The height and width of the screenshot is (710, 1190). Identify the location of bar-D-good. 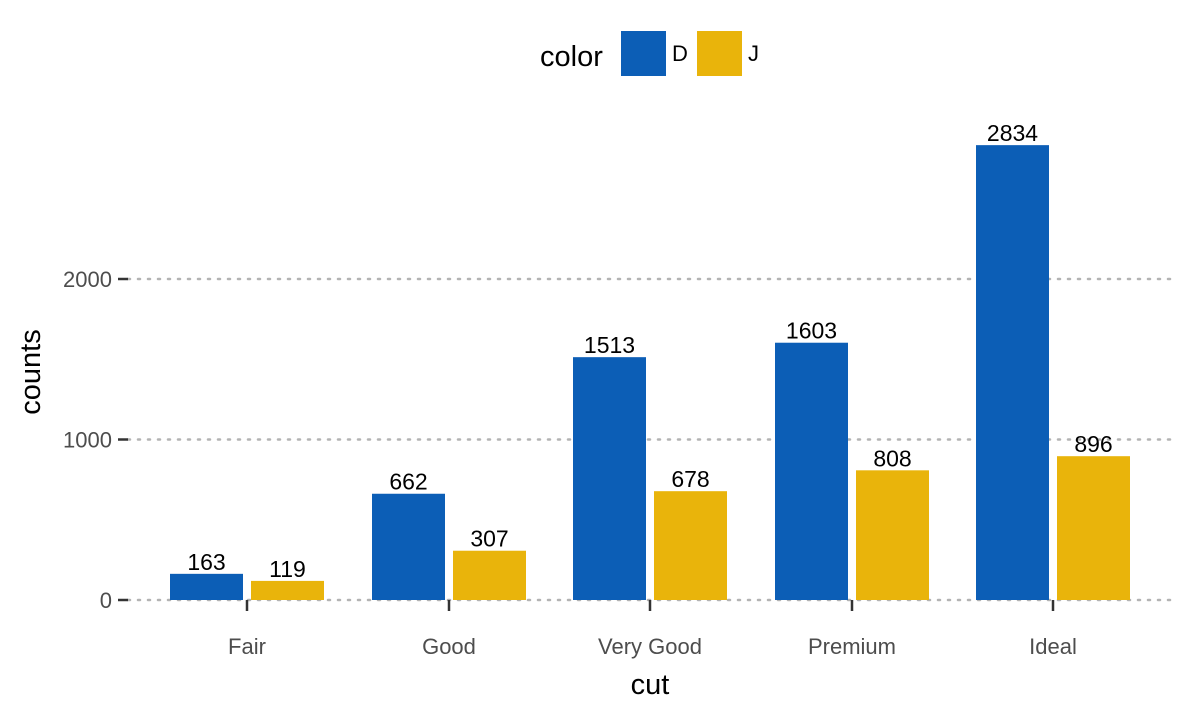
(408, 546).